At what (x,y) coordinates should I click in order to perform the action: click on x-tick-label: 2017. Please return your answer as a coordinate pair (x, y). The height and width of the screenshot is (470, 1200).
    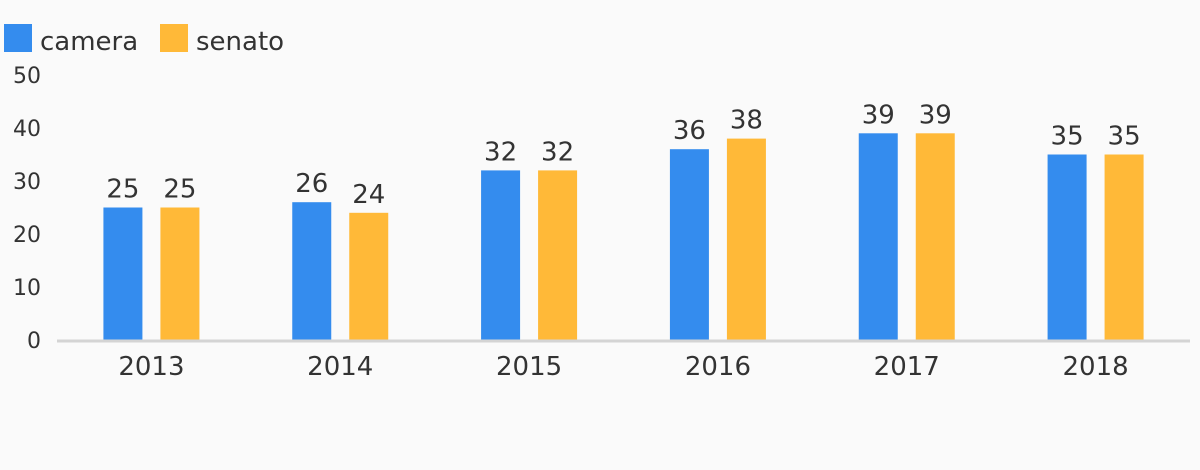
    Looking at the image, I should click on (907, 367).